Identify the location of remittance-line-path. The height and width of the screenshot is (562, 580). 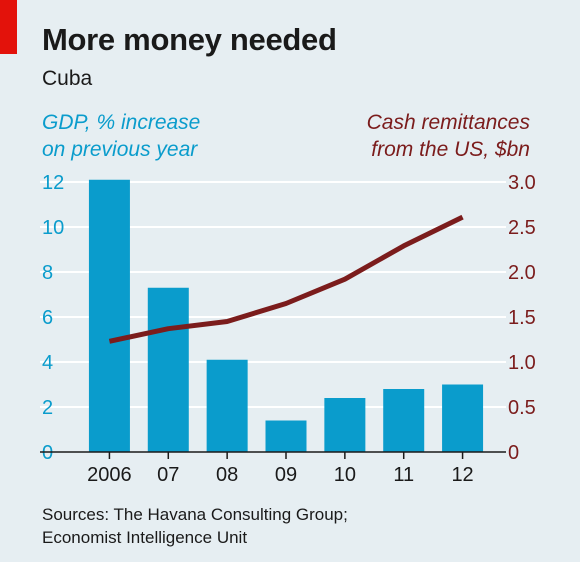
(286, 279).